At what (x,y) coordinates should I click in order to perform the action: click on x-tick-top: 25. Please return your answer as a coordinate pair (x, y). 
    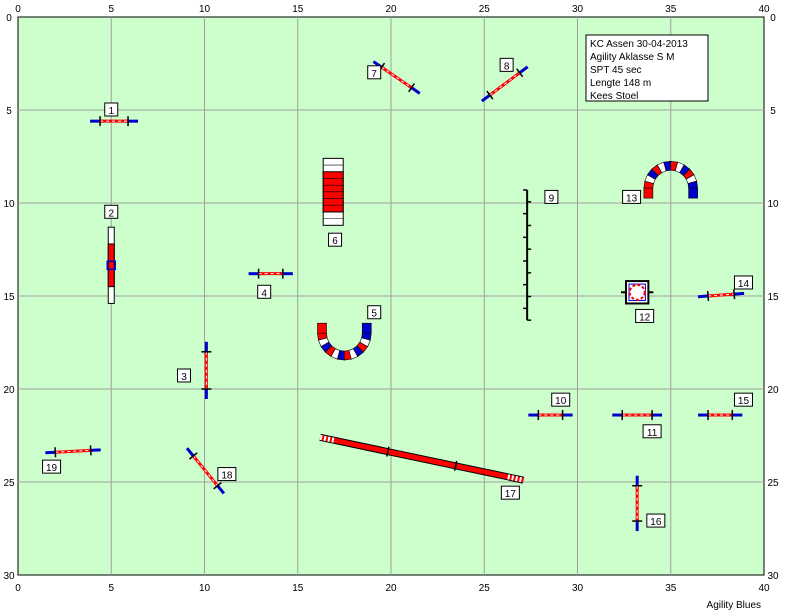
    Looking at the image, I should click on (485, 9).